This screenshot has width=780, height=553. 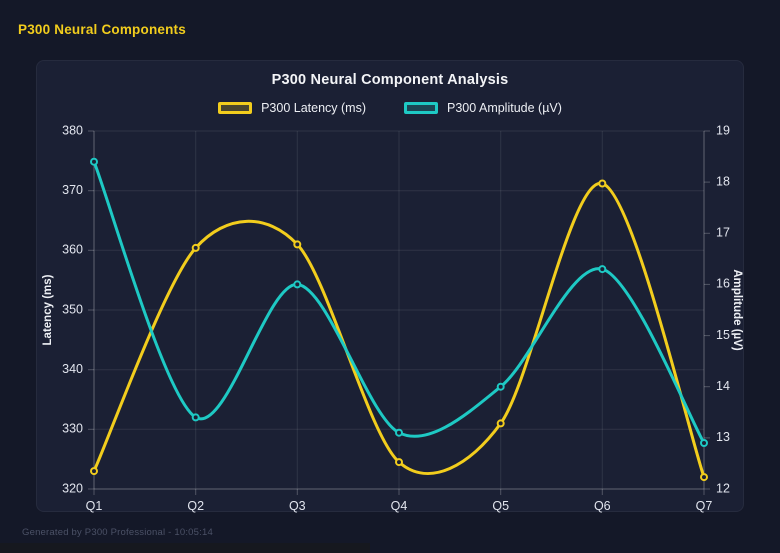 I want to click on legend-item-amplitude: P300 Amplitude (µV), so click(x=483, y=108).